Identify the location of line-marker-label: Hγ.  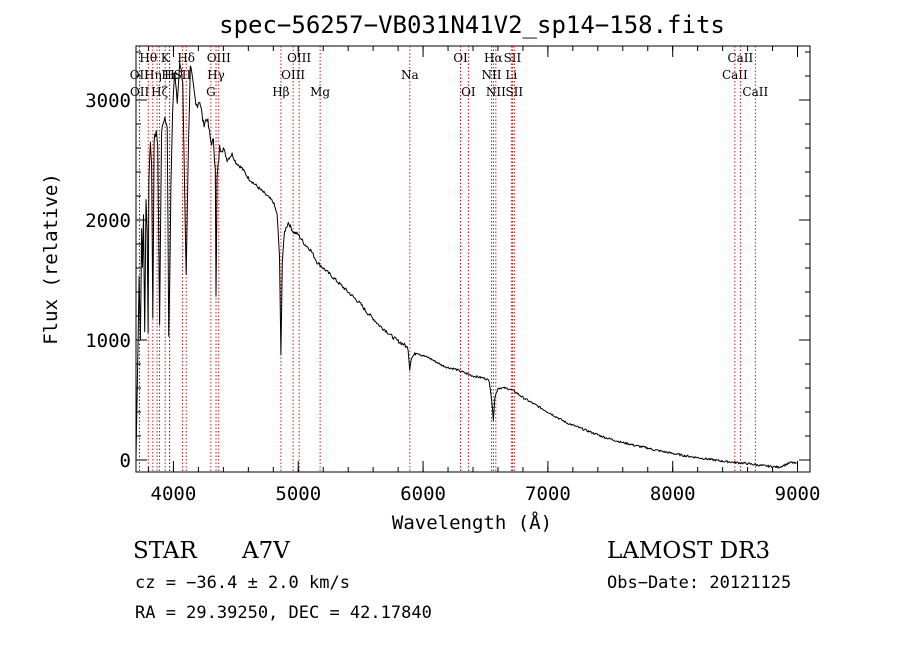
(216, 75).